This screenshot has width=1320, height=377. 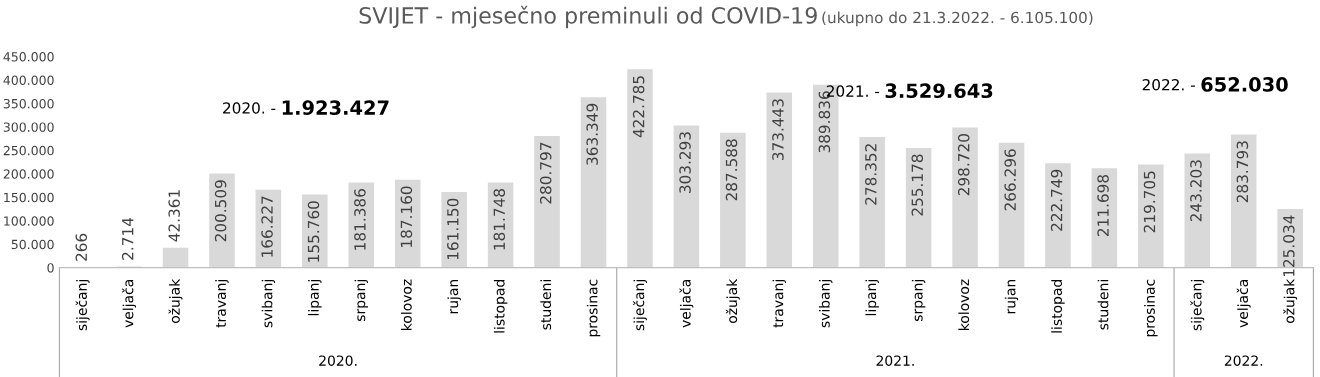 What do you see at coordinates (28, 80) in the screenshot?
I see `y-tick-label: 400.000` at bounding box center [28, 80].